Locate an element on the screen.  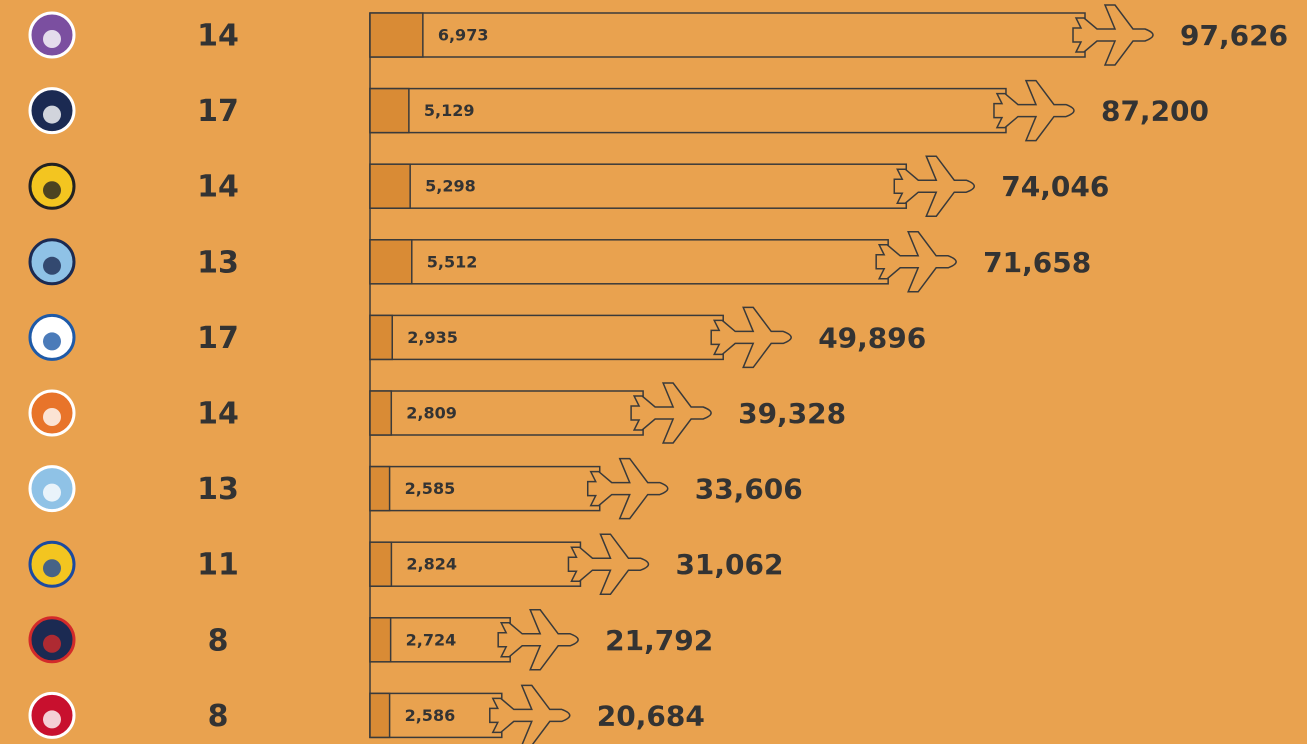
total-label: 87,200 is located at coordinates (1155, 111).